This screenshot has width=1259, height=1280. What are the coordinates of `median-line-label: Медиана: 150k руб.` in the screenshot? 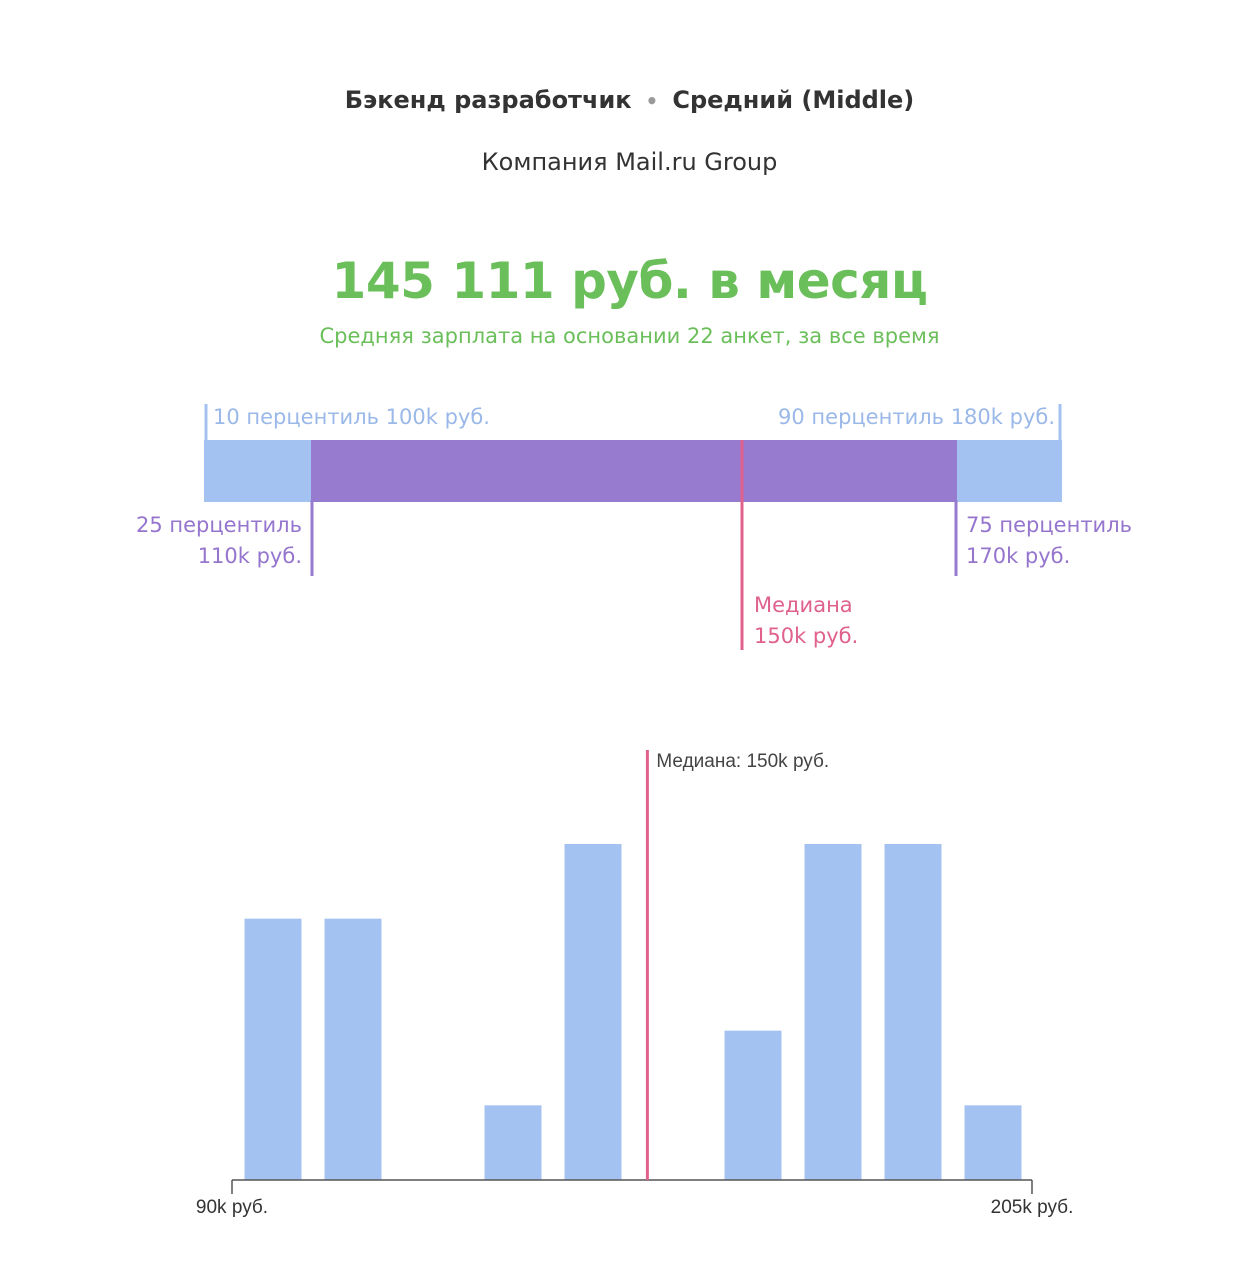 It's located at (742, 761).